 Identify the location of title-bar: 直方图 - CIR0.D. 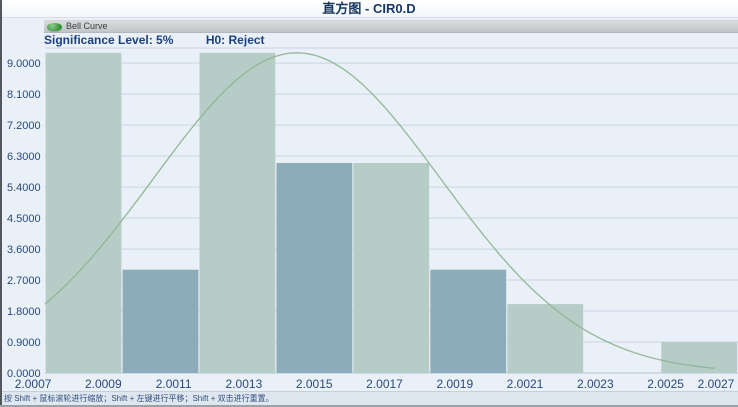
(369, 9).